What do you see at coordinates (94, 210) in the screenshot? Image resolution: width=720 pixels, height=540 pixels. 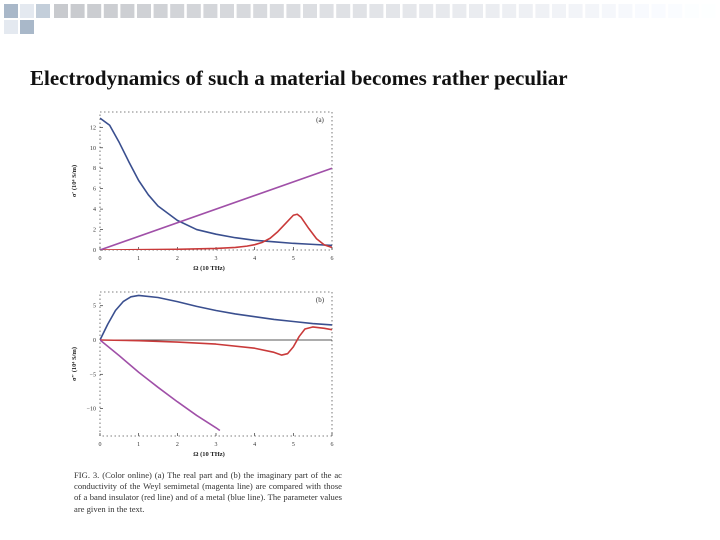 I see `y-tick-label: 4` at bounding box center [94, 210].